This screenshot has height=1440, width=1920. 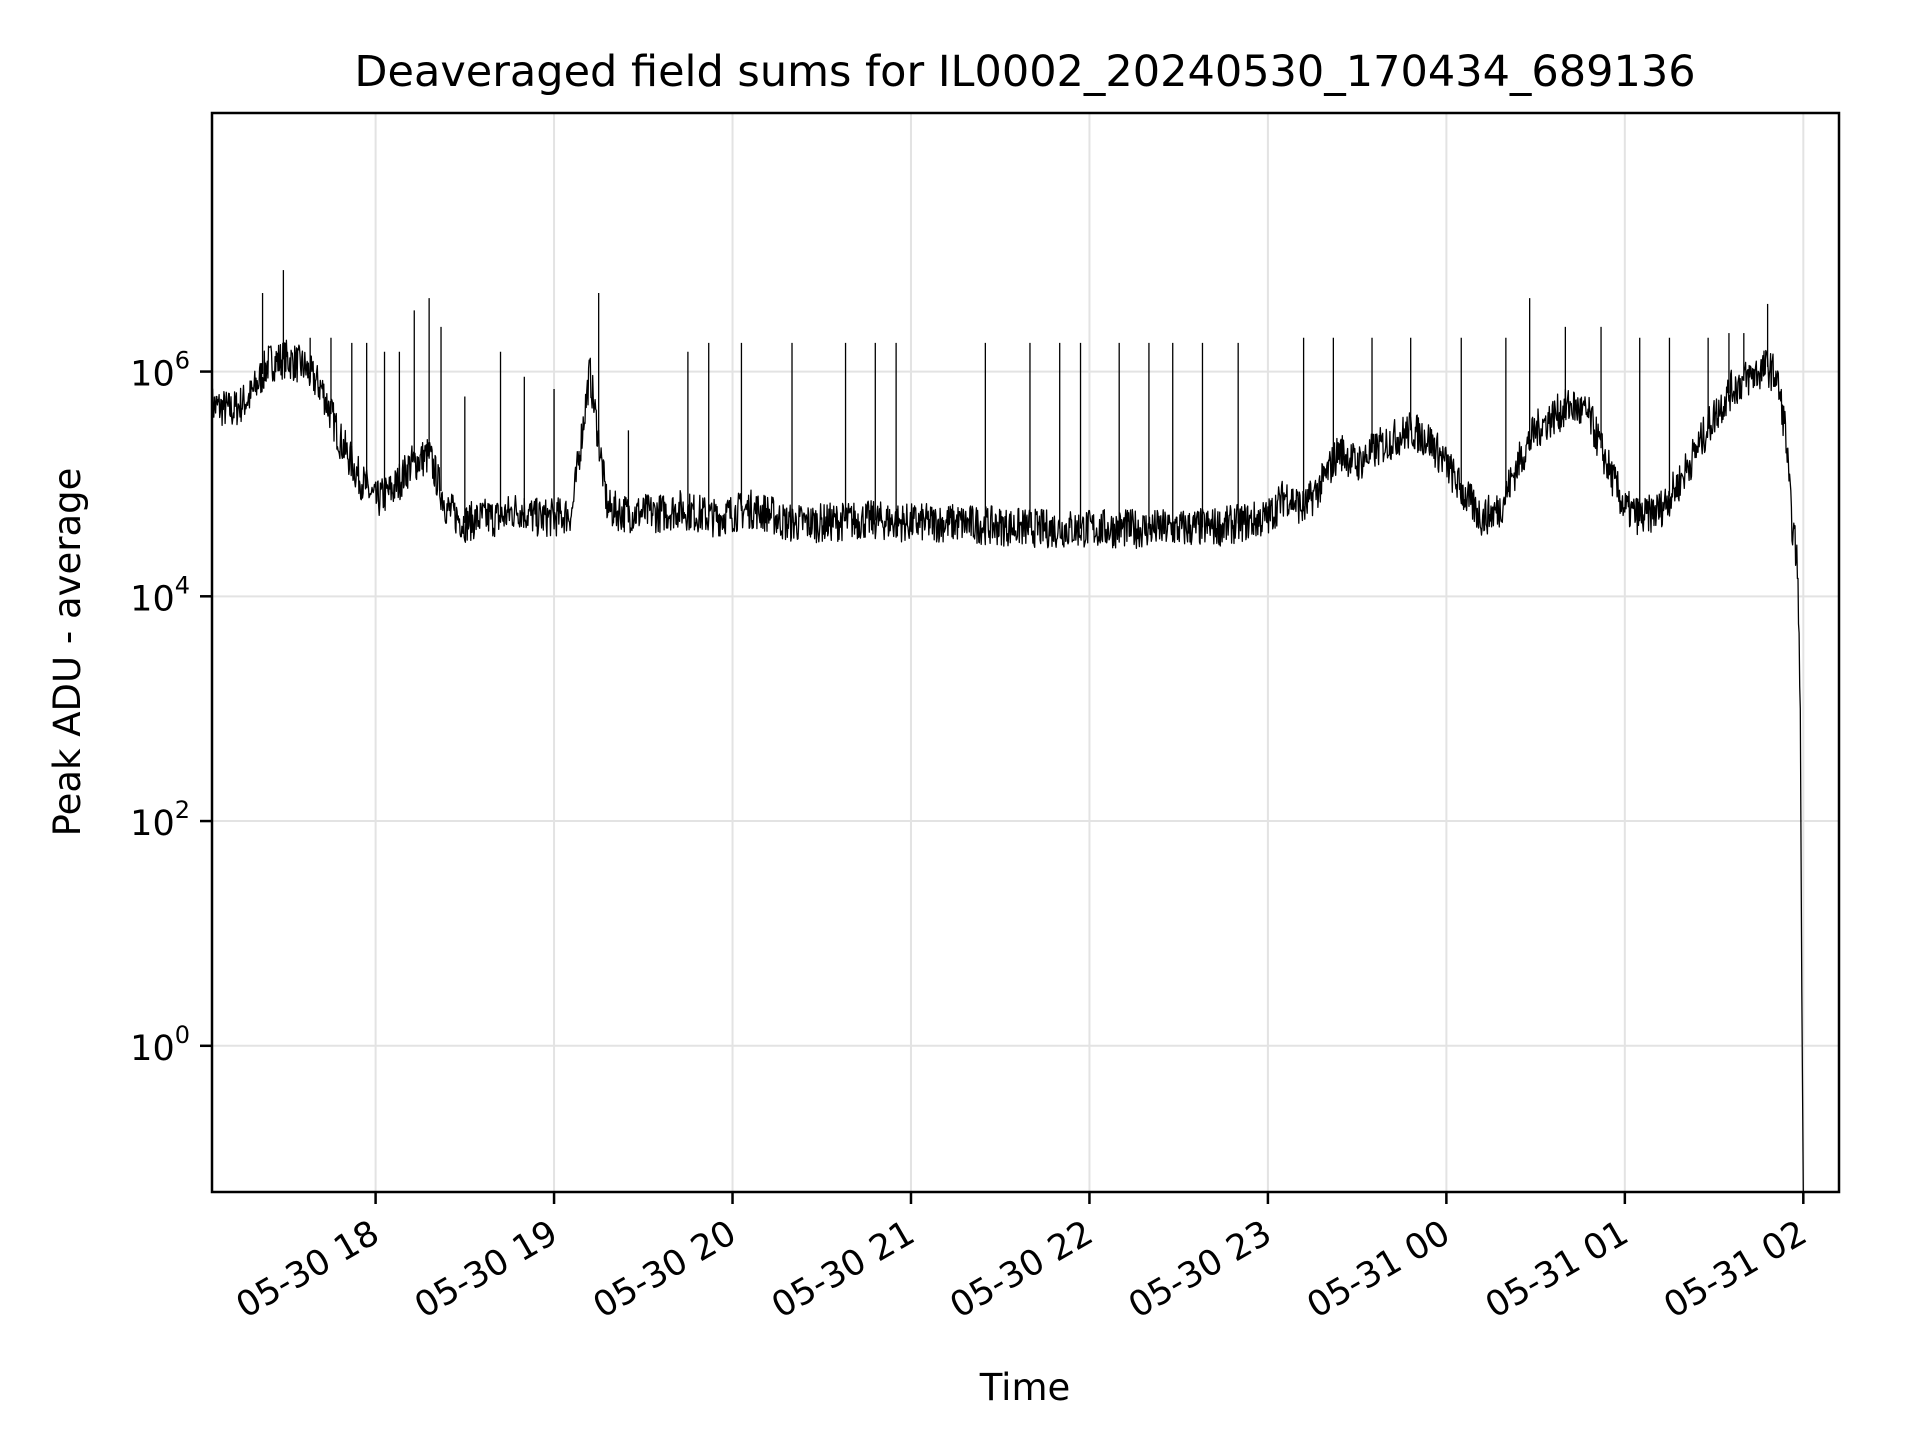 I want to click on y-tick-label: 10⁴, so click(x=160, y=595).